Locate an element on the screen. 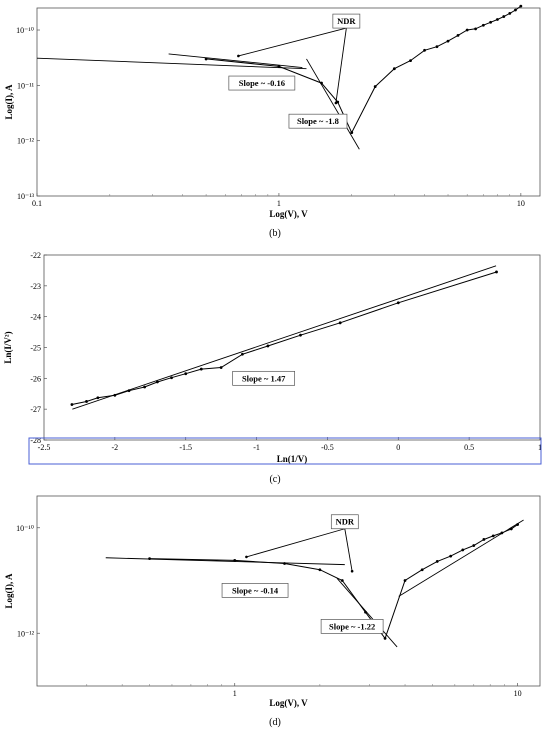  y-tick-label: -23 is located at coordinates (35, 286).